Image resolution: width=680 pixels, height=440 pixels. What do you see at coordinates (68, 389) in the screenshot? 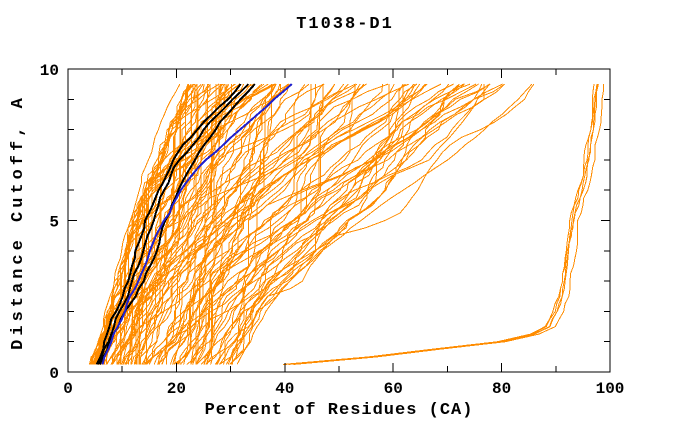
I see `x-tick-label-0: 0` at bounding box center [68, 389].